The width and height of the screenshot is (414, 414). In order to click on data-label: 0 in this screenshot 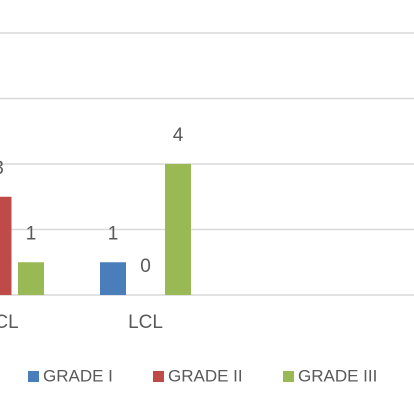, I will do `click(145, 266)`.